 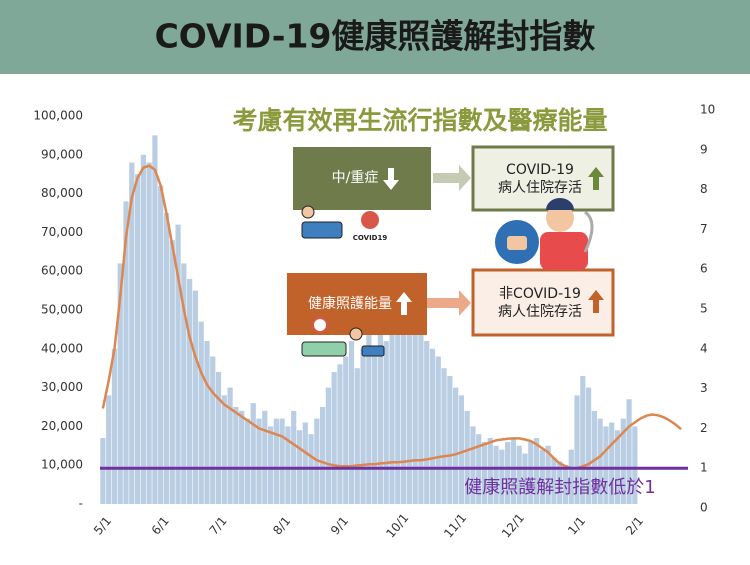 What do you see at coordinates (373, 351) in the screenshot?
I see `bed-icon` at bounding box center [373, 351].